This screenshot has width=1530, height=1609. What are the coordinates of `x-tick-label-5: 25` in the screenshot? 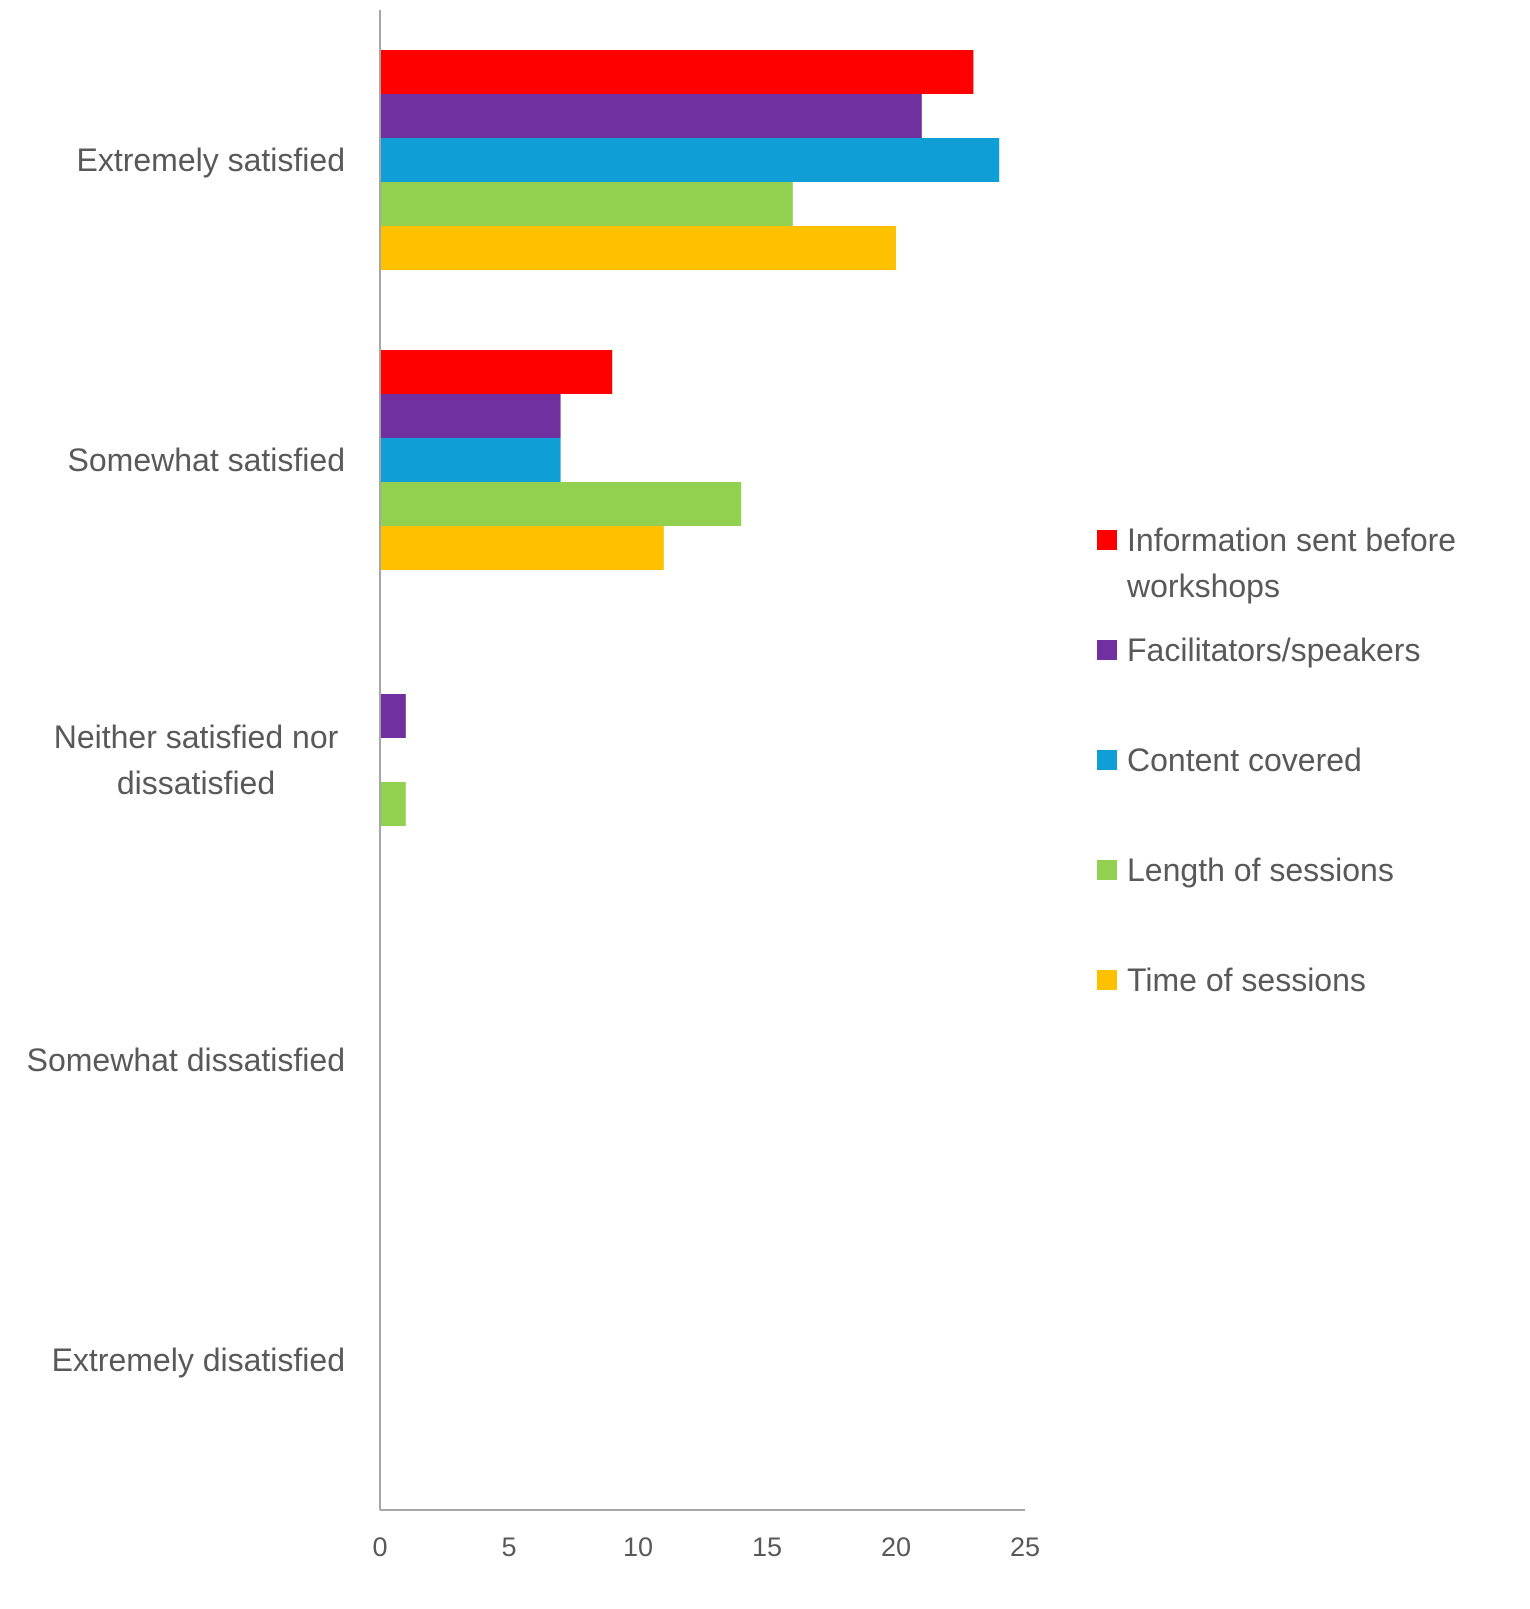 It's located at (1025, 1547).